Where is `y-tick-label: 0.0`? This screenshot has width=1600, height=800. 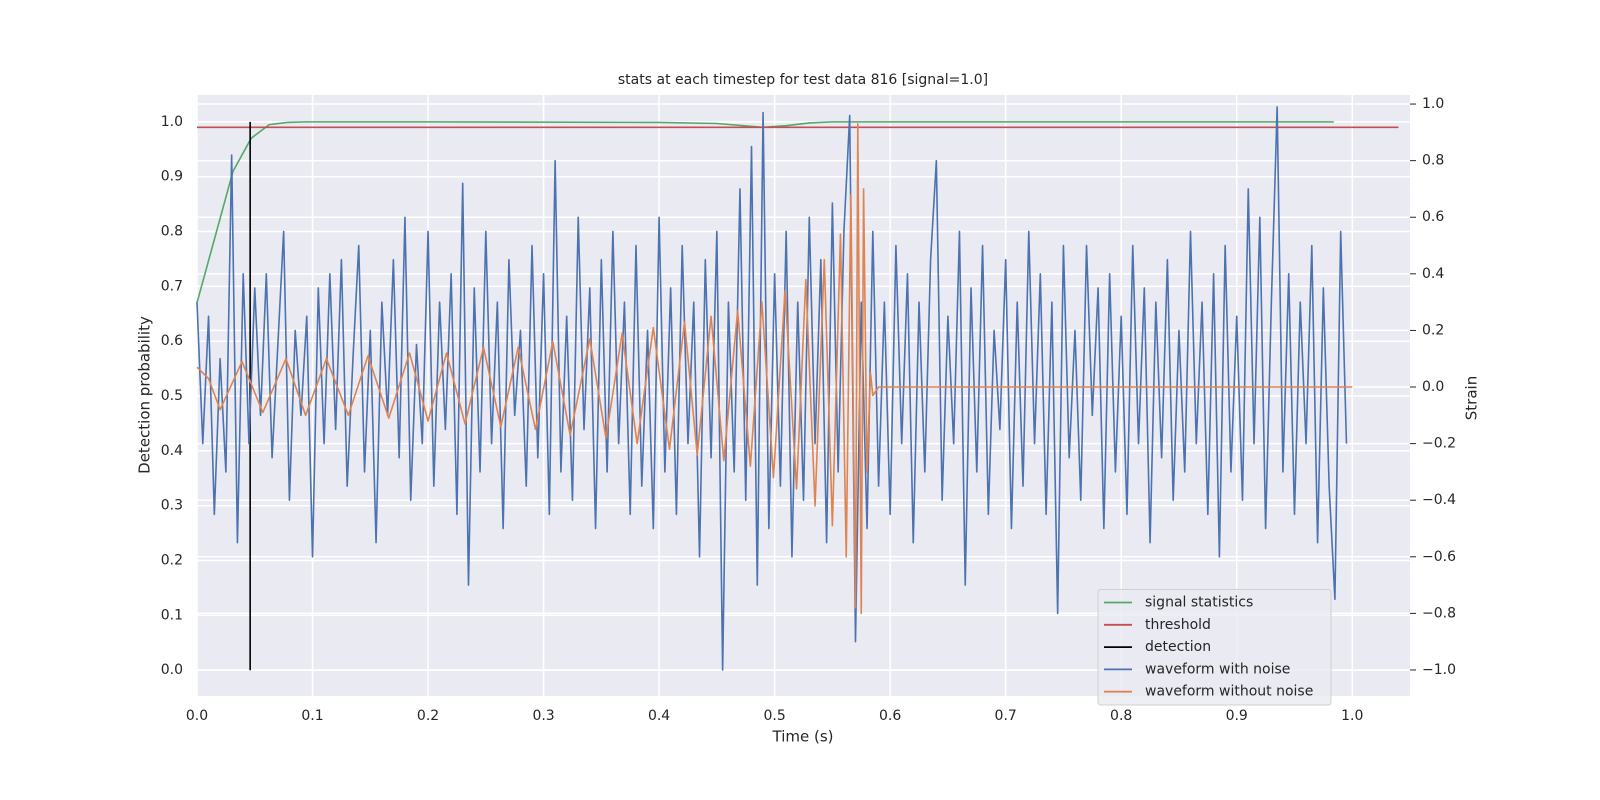
y-tick-label: 0.0 is located at coordinates (172, 670).